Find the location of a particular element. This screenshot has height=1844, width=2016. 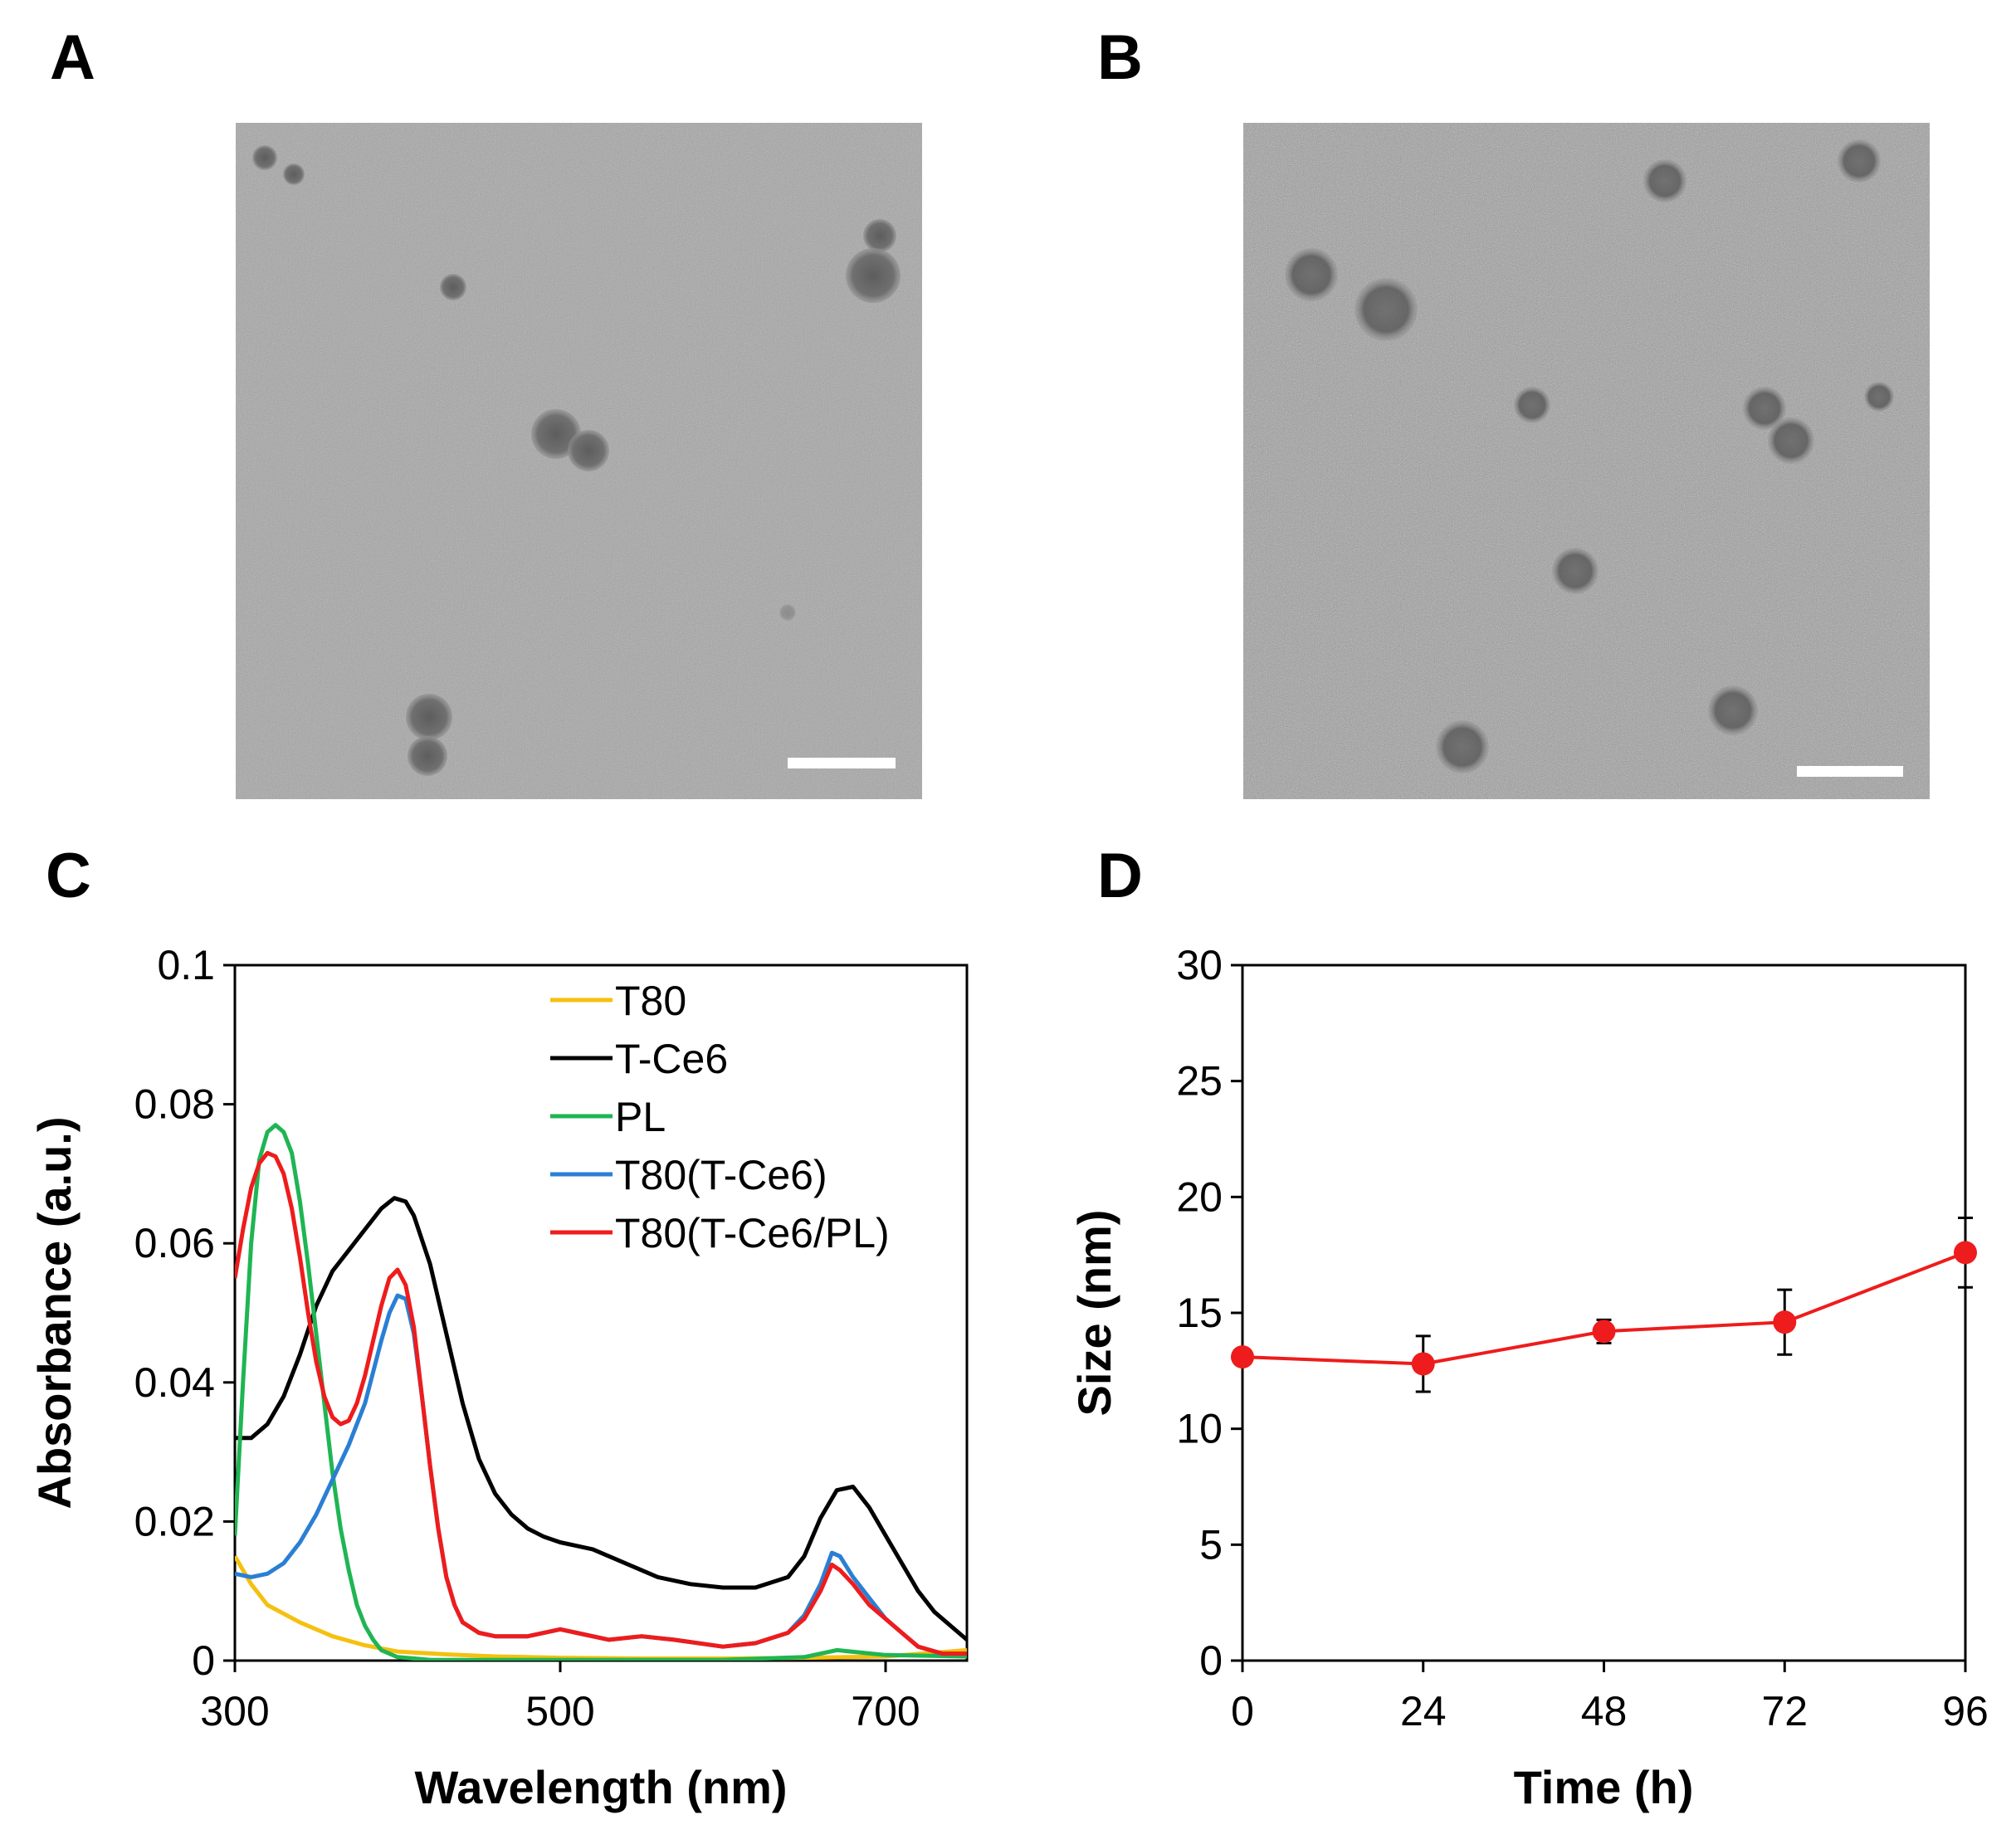

scale-bar-a is located at coordinates (842, 763).